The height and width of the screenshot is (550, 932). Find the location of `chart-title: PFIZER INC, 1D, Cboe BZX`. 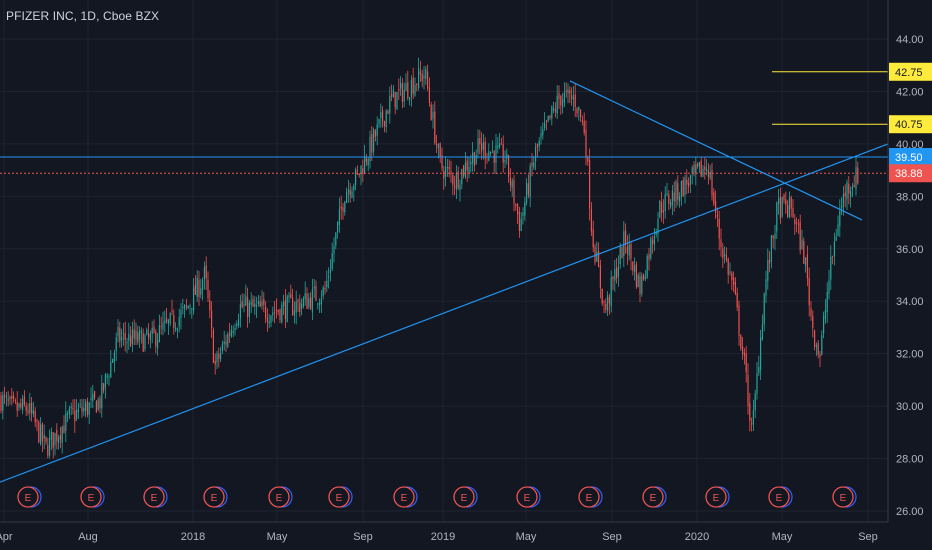

chart-title: PFIZER INC, 1D, Cboe BZX is located at coordinates (83, 16).